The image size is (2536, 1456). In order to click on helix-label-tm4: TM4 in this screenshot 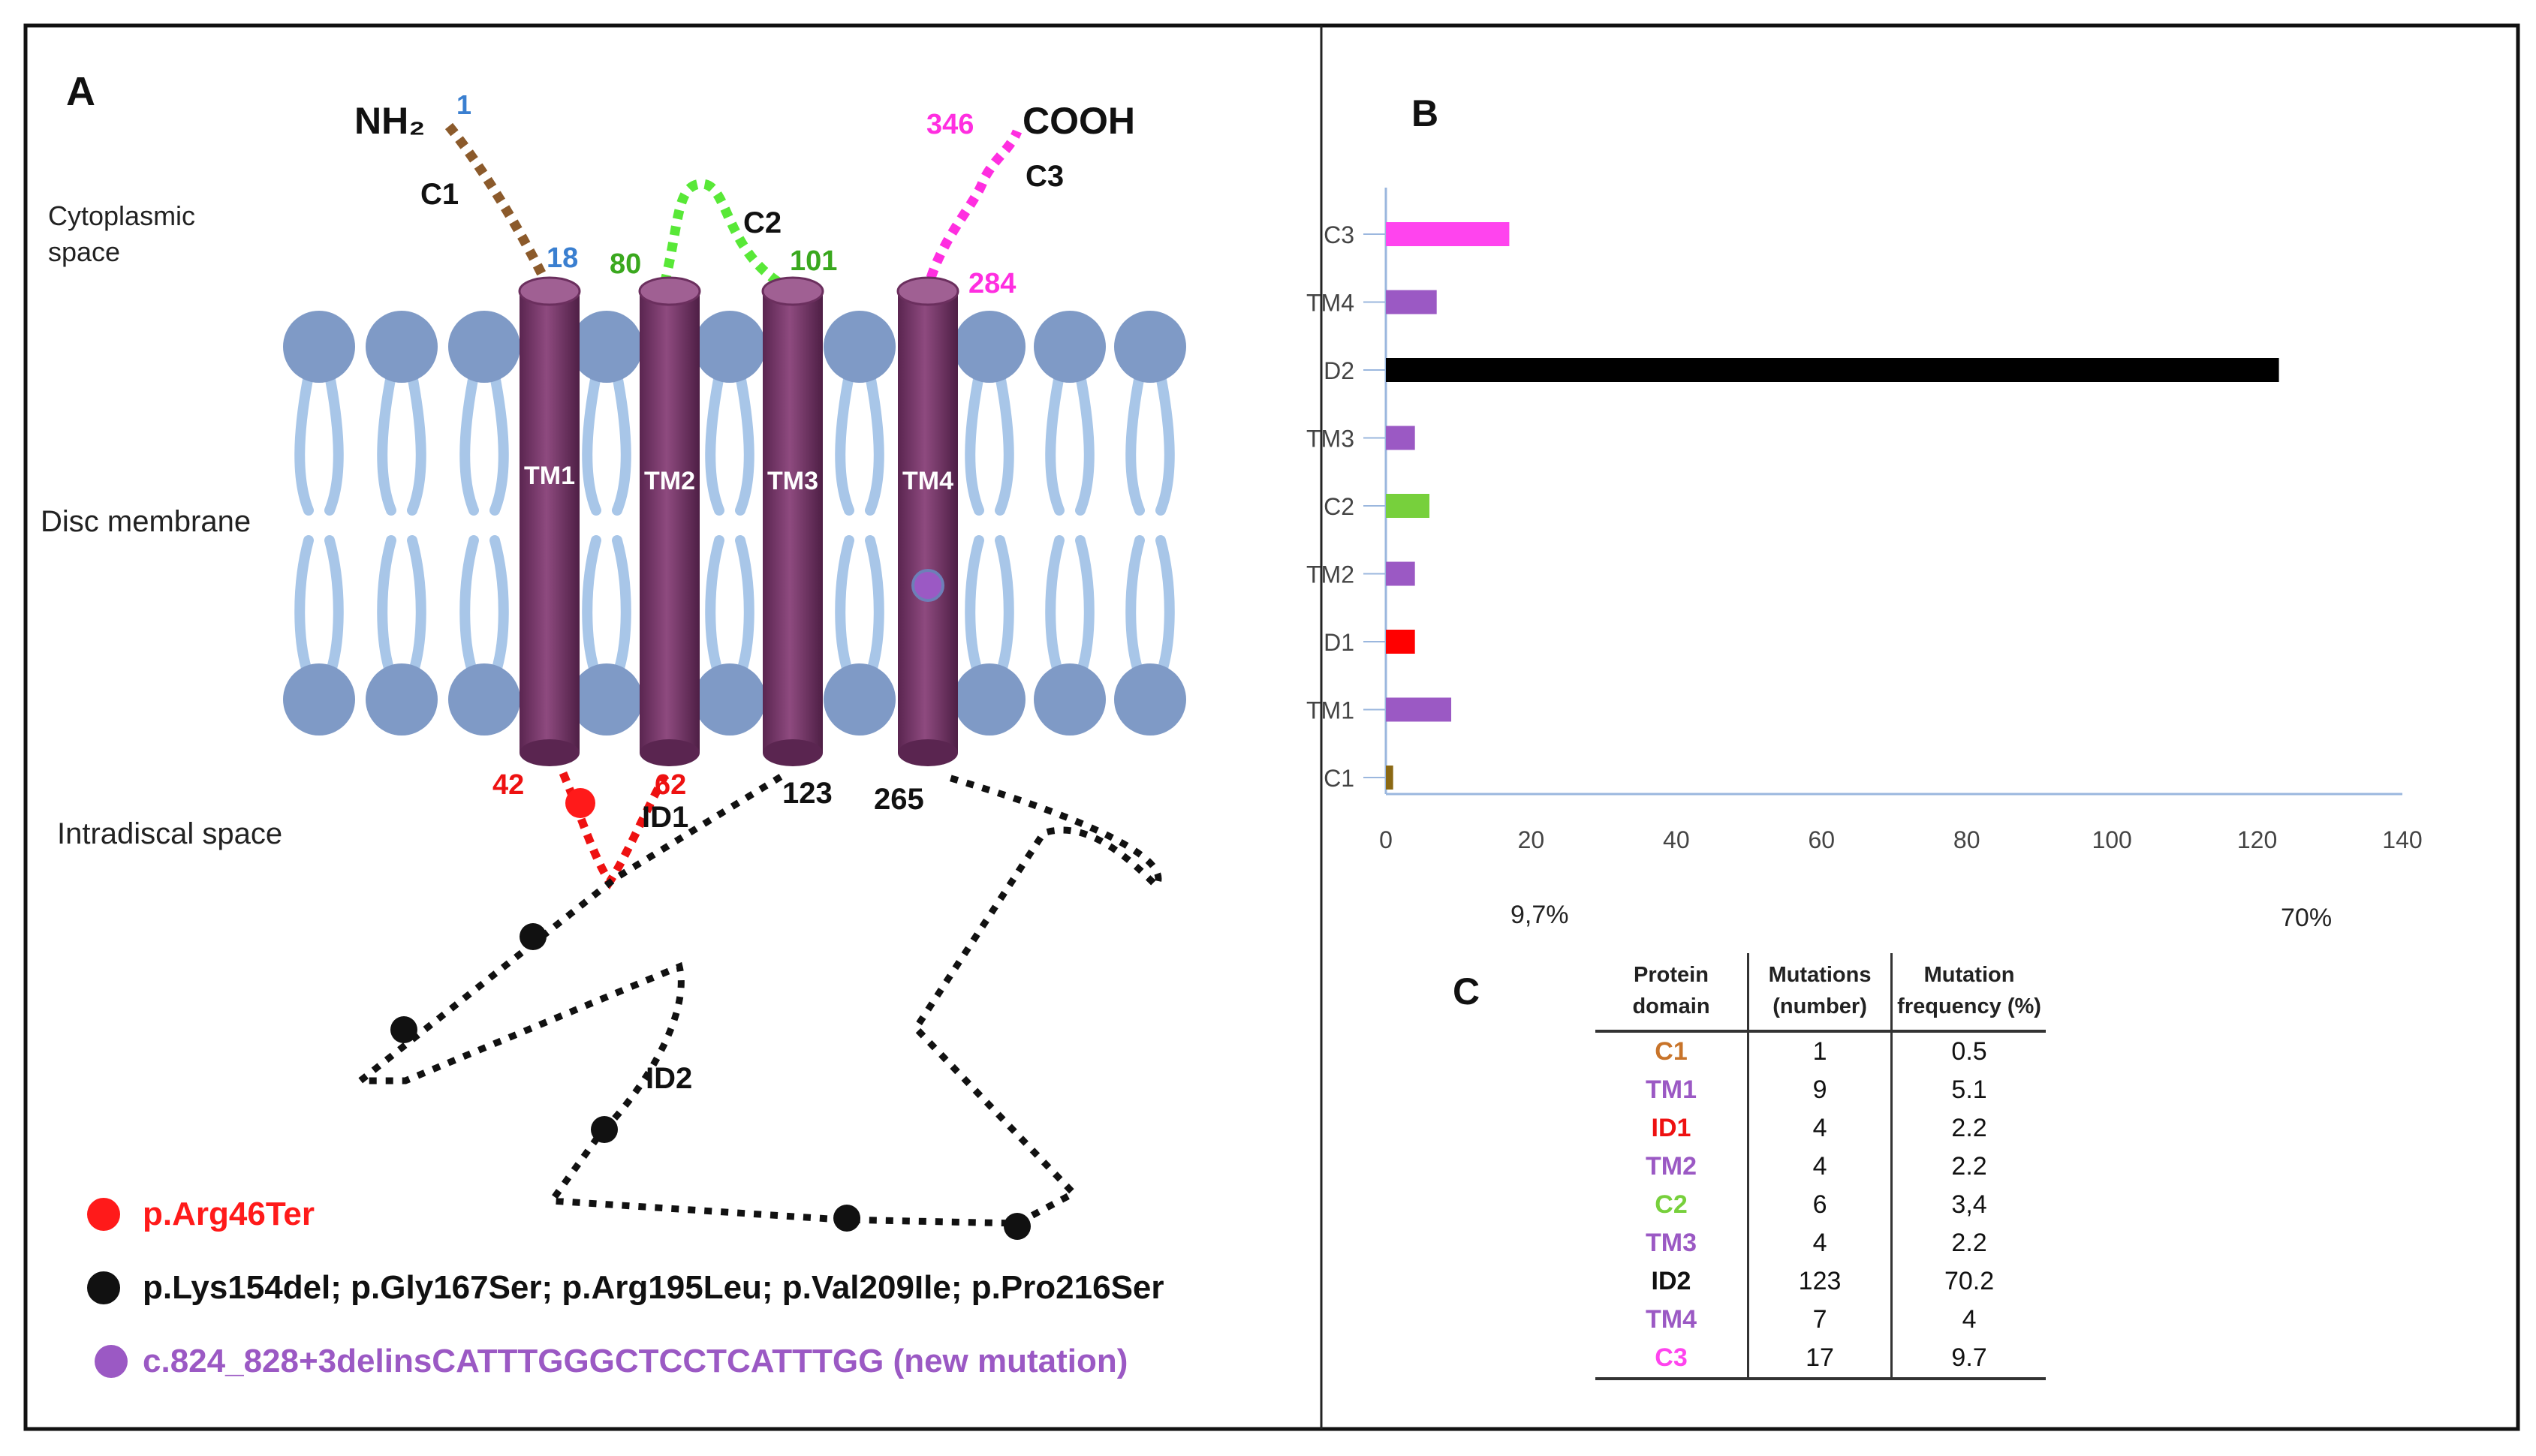, I will do `click(928, 481)`.